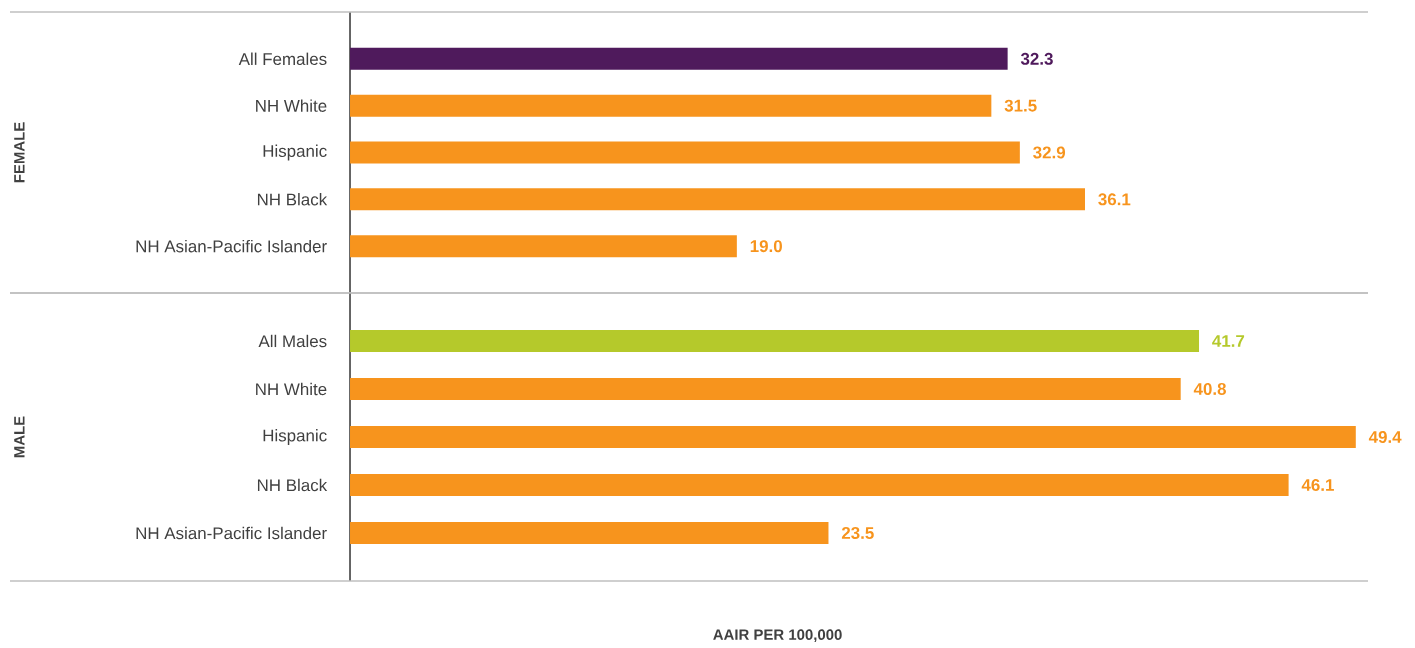 This screenshot has height=648, width=1415. Describe the element at coordinates (292, 341) in the screenshot. I see `y-tick-label: All Males` at that location.